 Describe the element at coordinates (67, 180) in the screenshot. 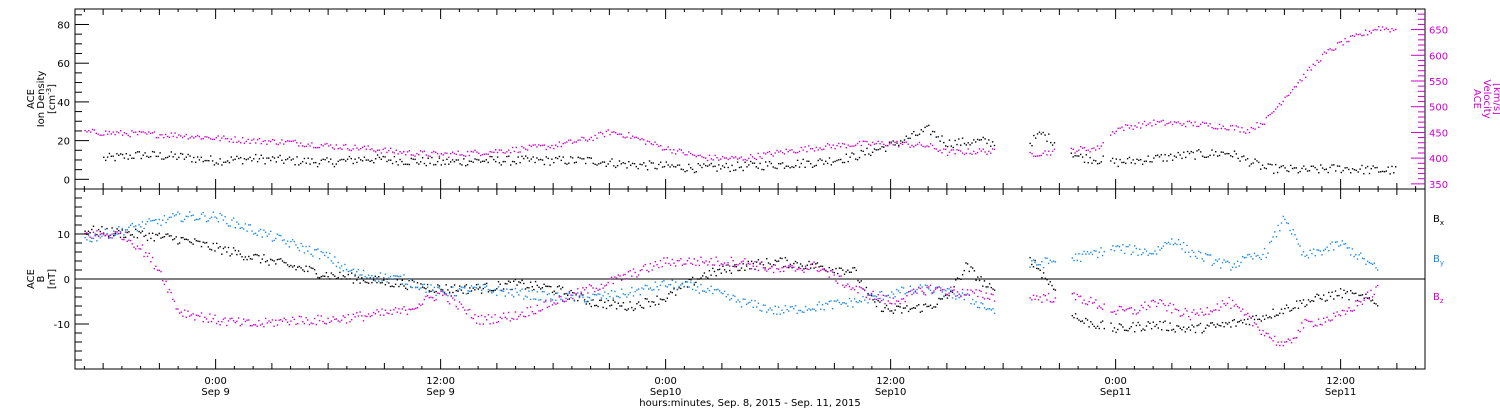

I see `density-tick-label: 0` at that location.